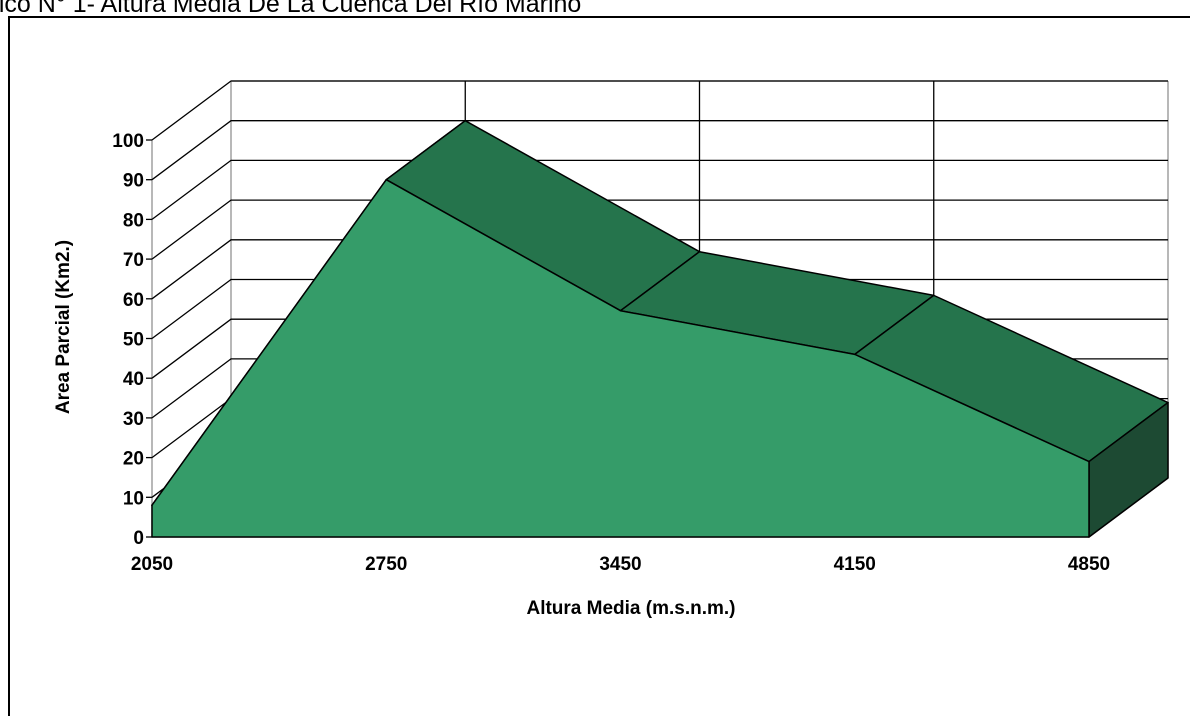  What do you see at coordinates (133, 379) in the screenshot?
I see `y-tick-label: 40` at bounding box center [133, 379].